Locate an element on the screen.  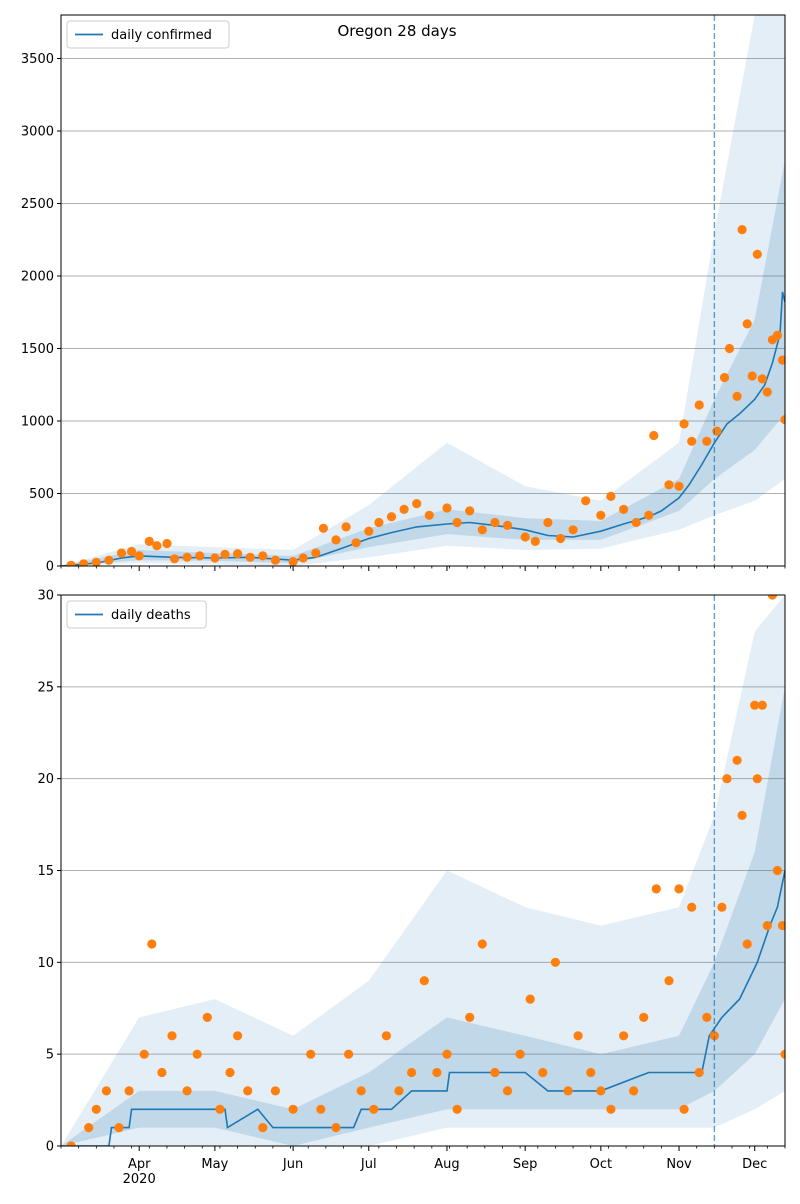
xtick-label: Apr is located at coordinates (139, 1164).